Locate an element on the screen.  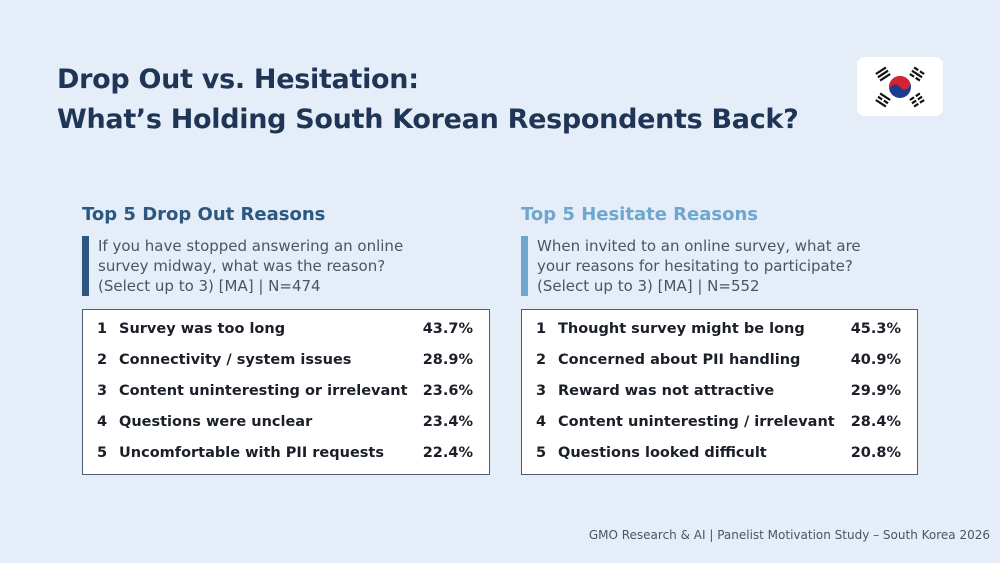
table-row: 5 Questions looked difficult 20.8% is located at coordinates (719, 452).